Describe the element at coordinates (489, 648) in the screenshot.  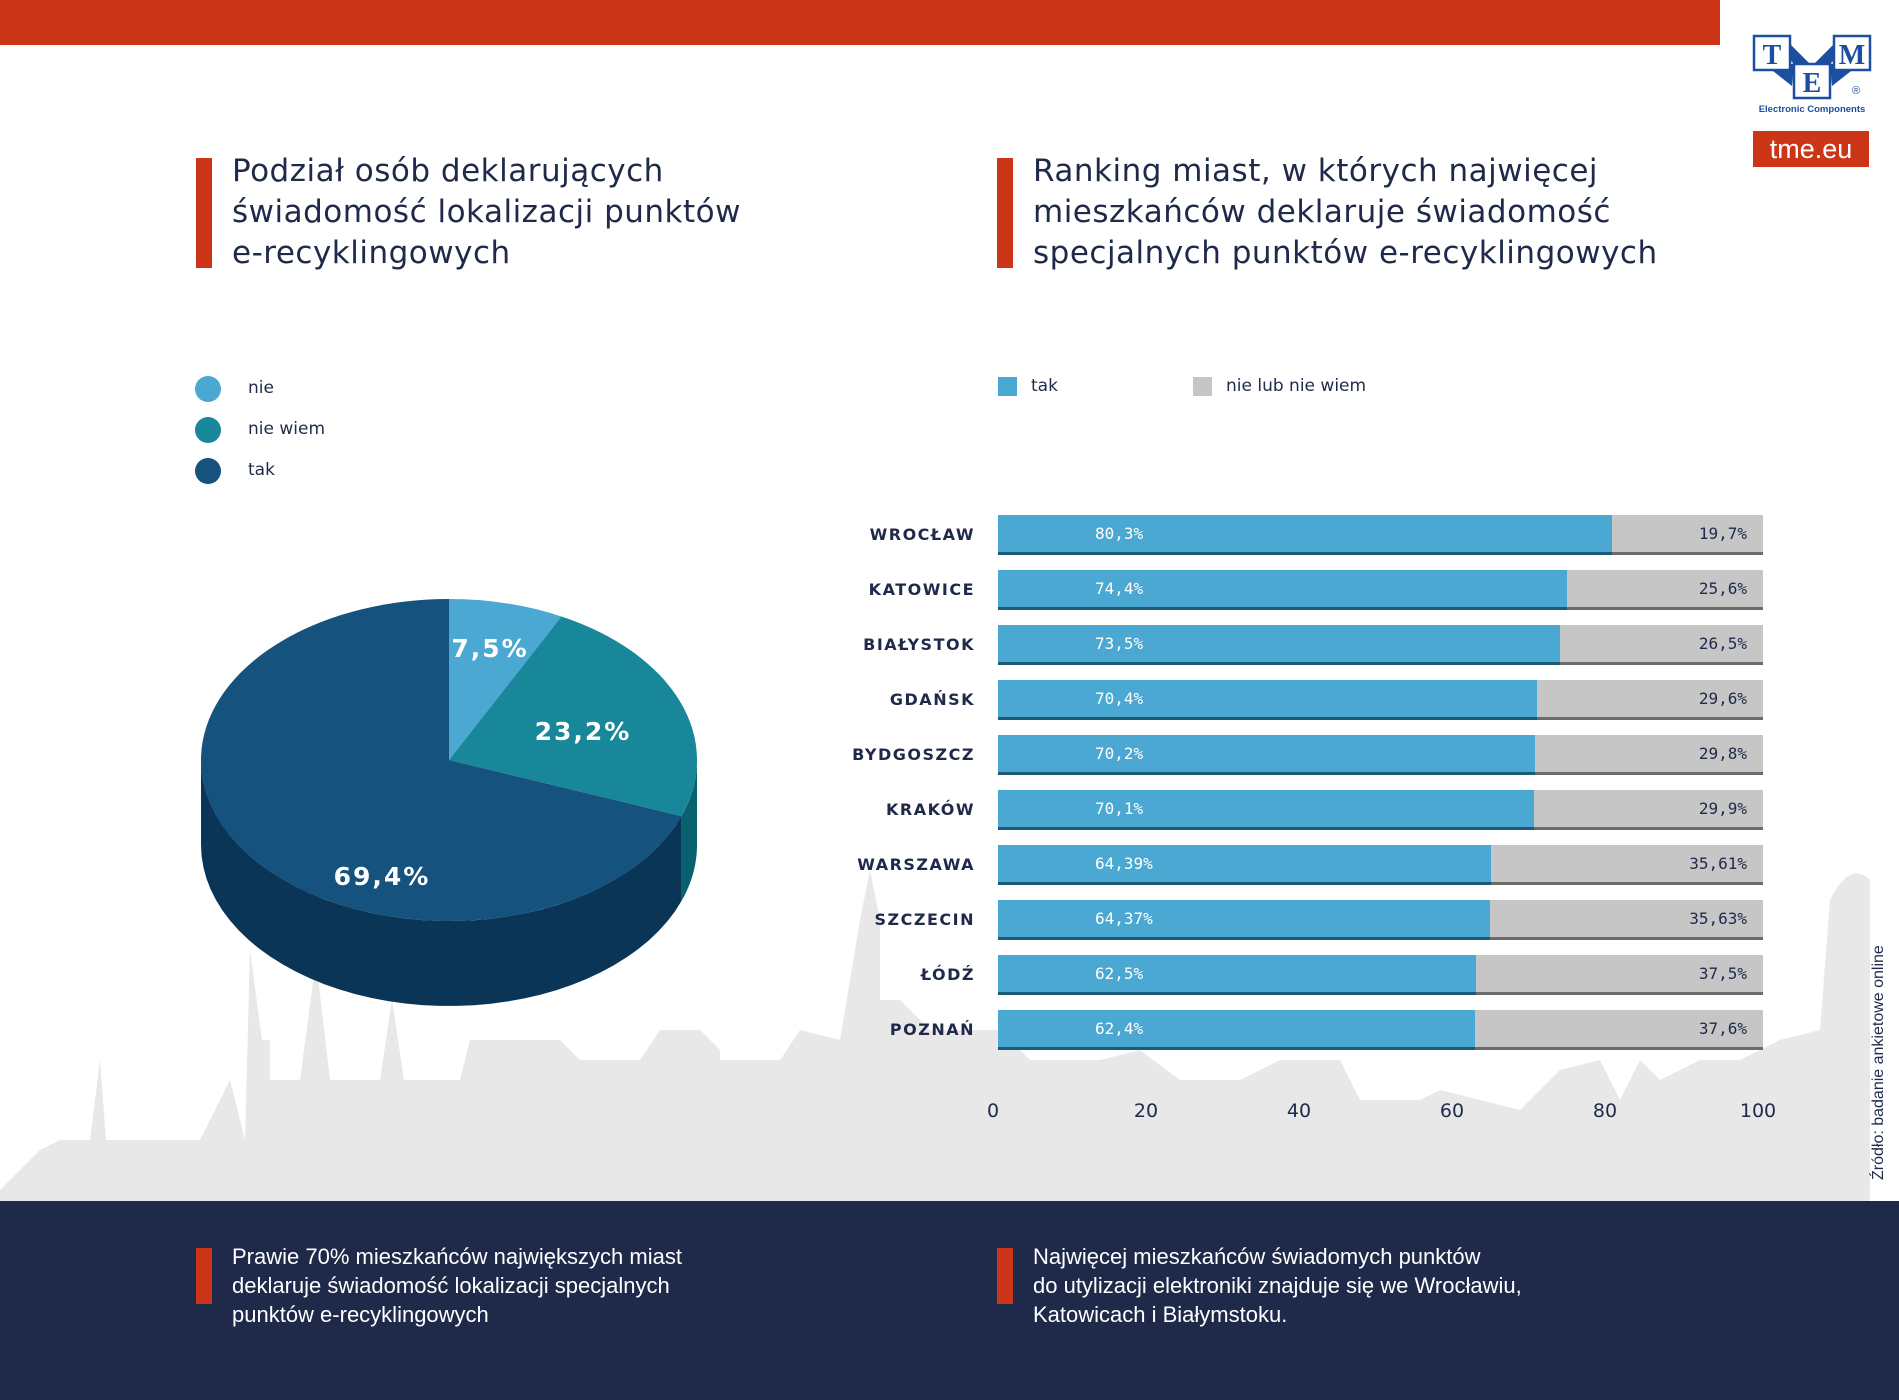
I see `pie-data-label: 7,5%` at that location.